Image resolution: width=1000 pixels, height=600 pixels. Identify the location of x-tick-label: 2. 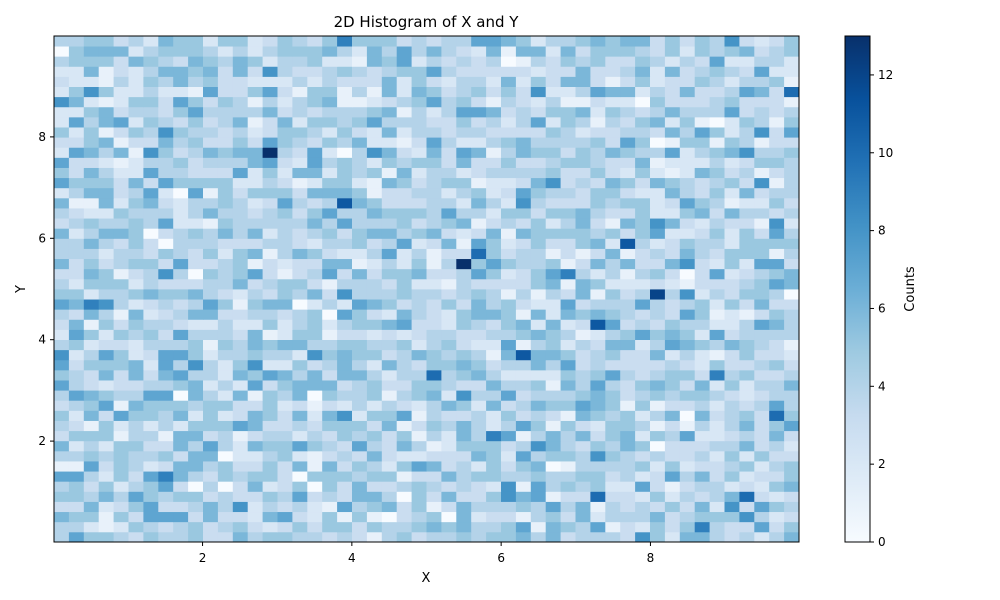
(203, 558).